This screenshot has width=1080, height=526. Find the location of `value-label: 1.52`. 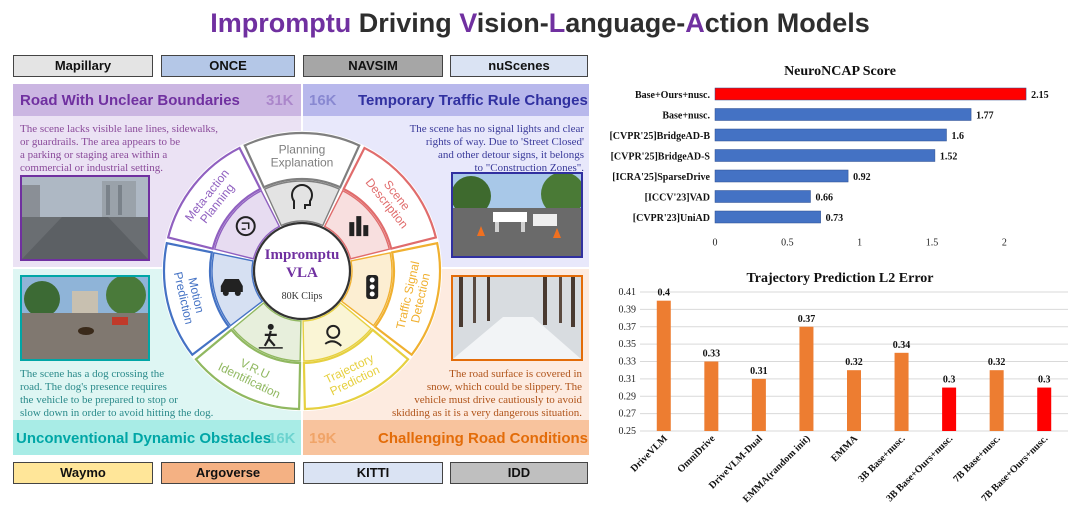

value-label: 1.52 is located at coordinates (949, 157).